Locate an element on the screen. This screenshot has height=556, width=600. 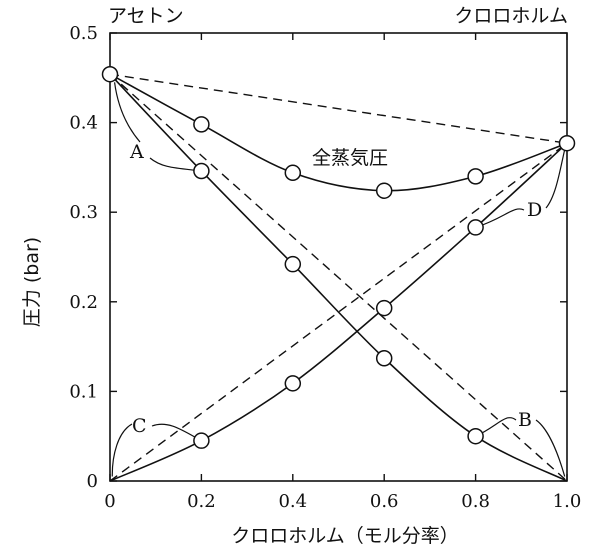
x-tick-label: 0.8 is located at coordinates (475, 501).